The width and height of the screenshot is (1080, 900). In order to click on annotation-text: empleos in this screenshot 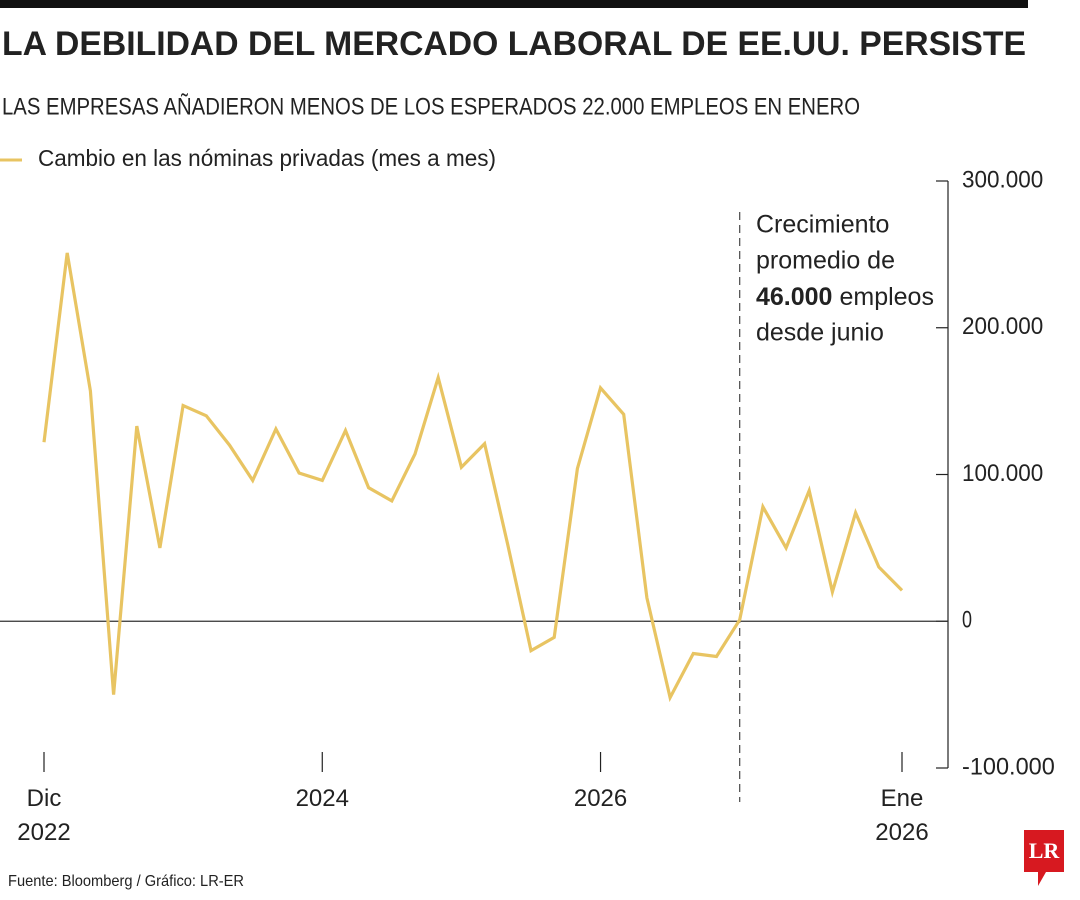, I will do `click(886, 297)`.